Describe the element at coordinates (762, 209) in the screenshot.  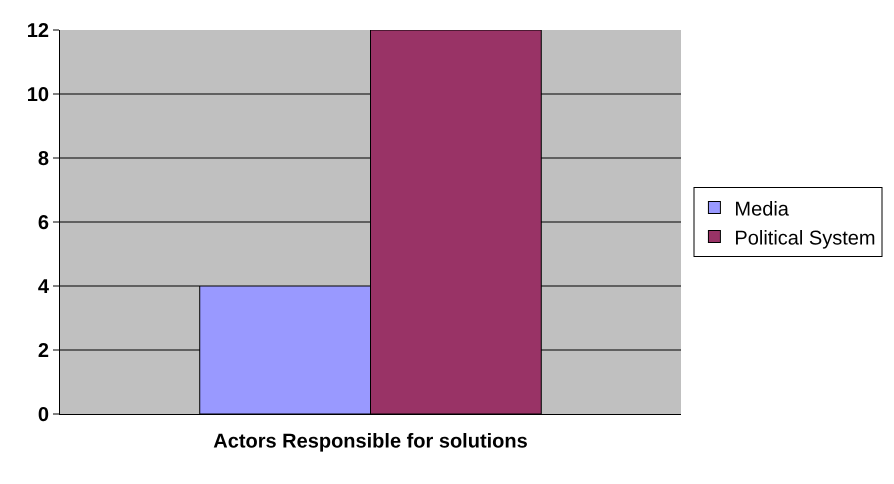
I see `legend-label: Media` at that location.